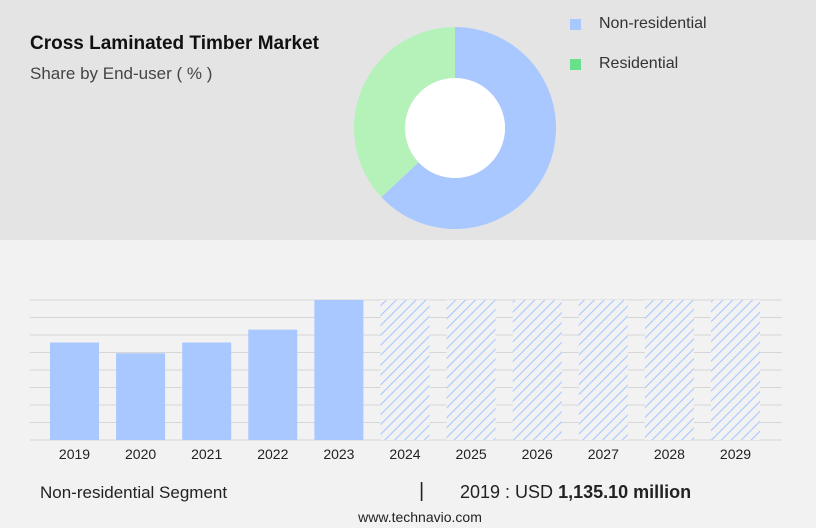 This screenshot has width=816, height=528. Describe the element at coordinates (669, 454) in the screenshot. I see `x-tick-label-2028: 2028` at that location.